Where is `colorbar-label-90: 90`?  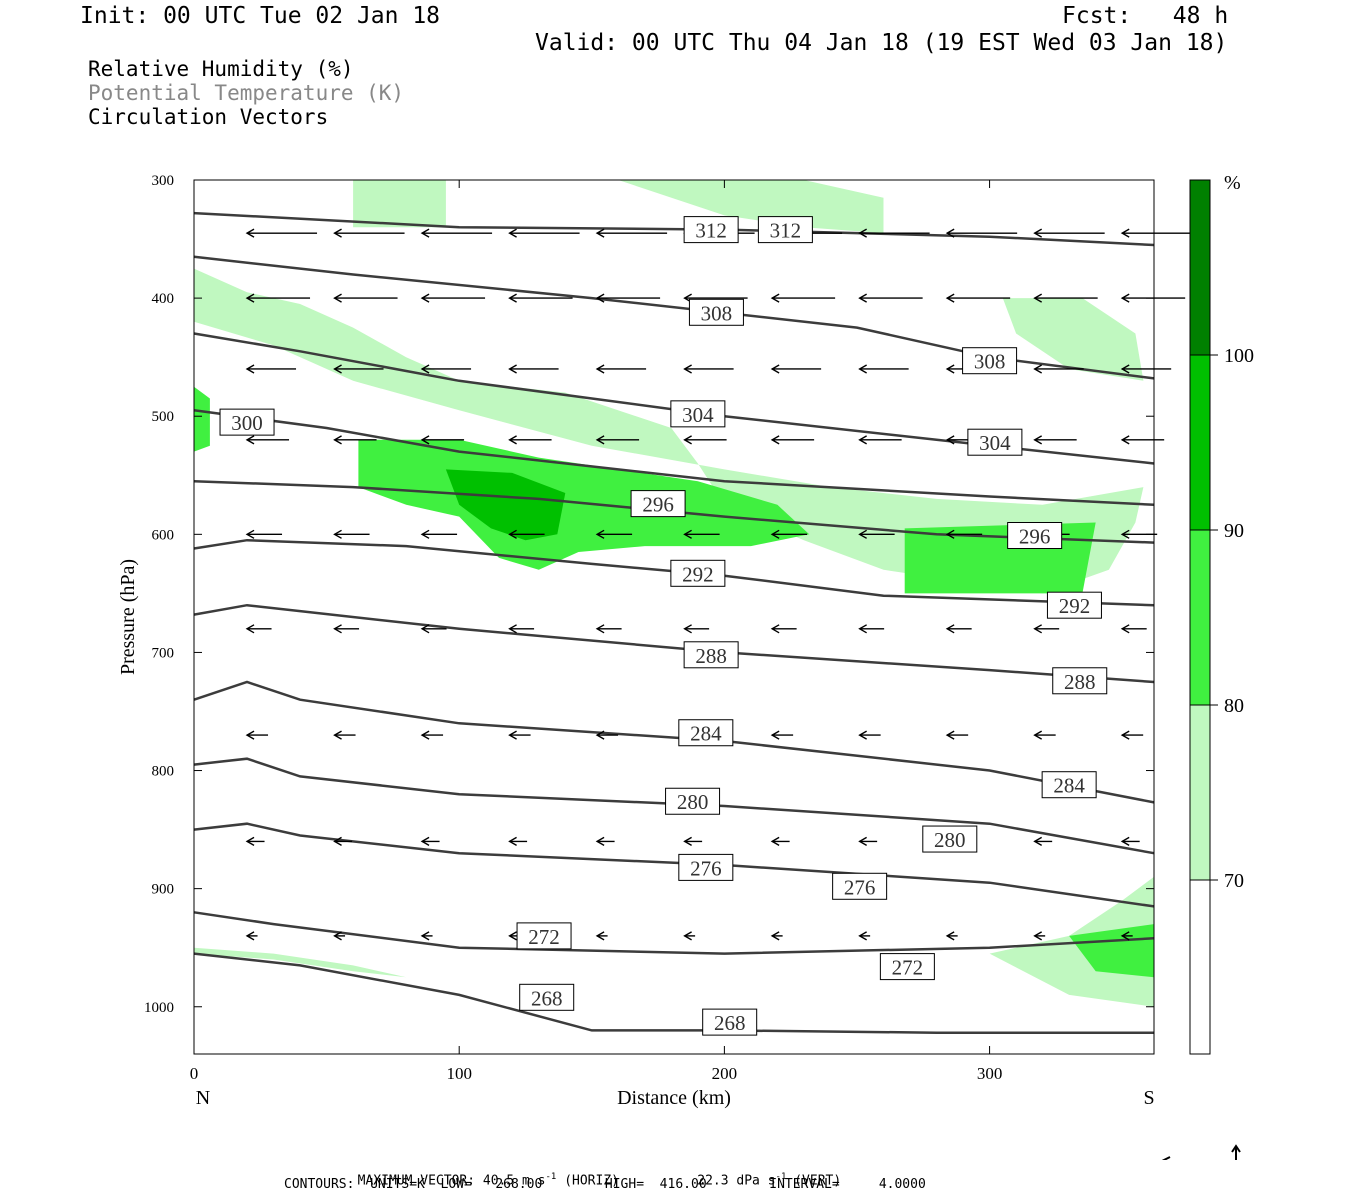
colorbar-label-90: 90 is located at coordinates (1234, 531).